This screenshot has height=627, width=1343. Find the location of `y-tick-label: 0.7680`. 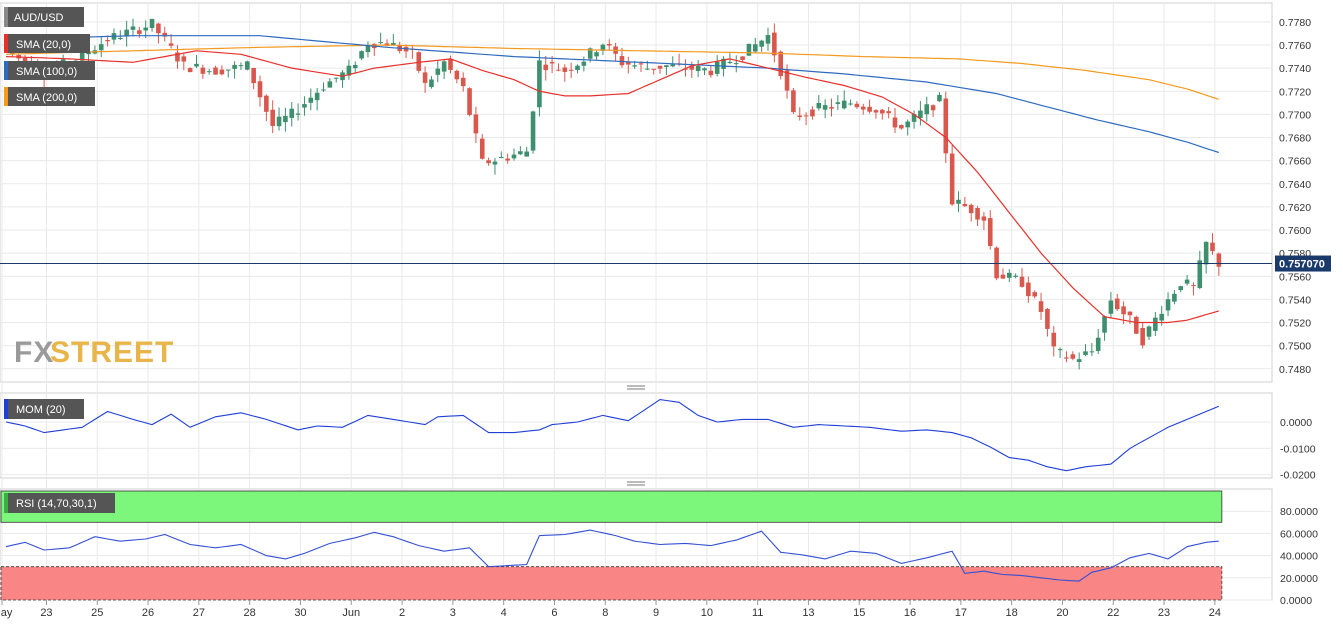

y-tick-label: 0.7680 is located at coordinates (1295, 139).